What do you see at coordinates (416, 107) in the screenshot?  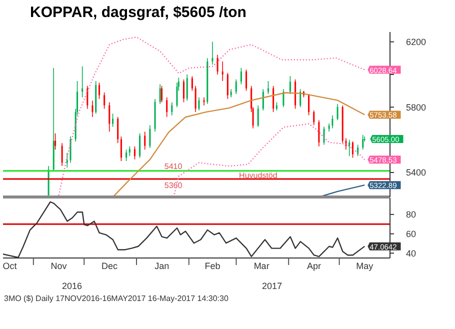 I see `y-tick-label: 5800` at bounding box center [416, 107].